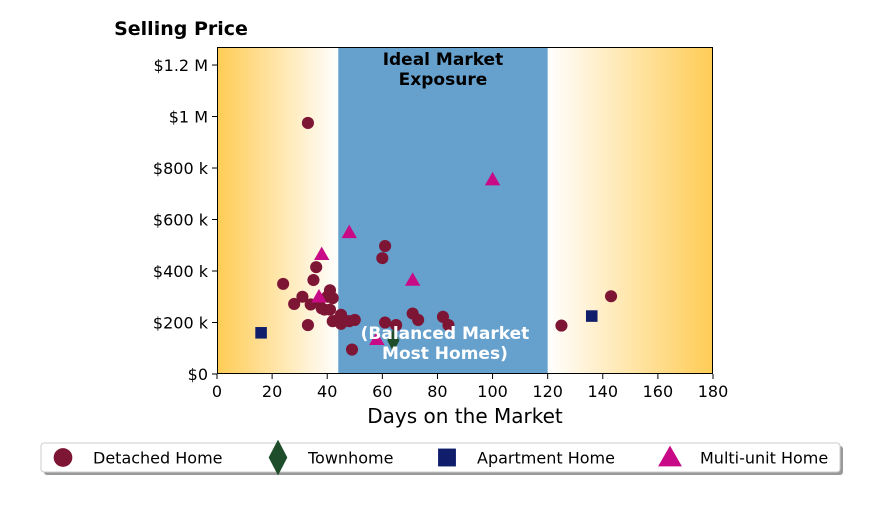 The height and width of the screenshot is (513, 879). What do you see at coordinates (181, 271) in the screenshot?
I see `y-tick-label: $400 k` at bounding box center [181, 271].